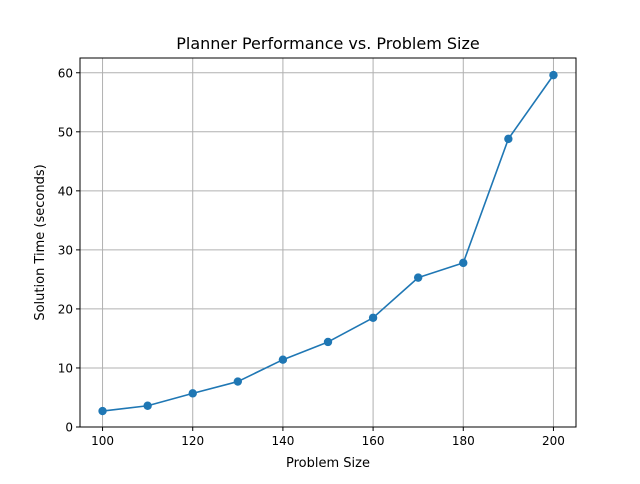 The width and height of the screenshot is (640, 484). I want to click on y-axis-label: Solution Time (seconds), so click(40, 242).